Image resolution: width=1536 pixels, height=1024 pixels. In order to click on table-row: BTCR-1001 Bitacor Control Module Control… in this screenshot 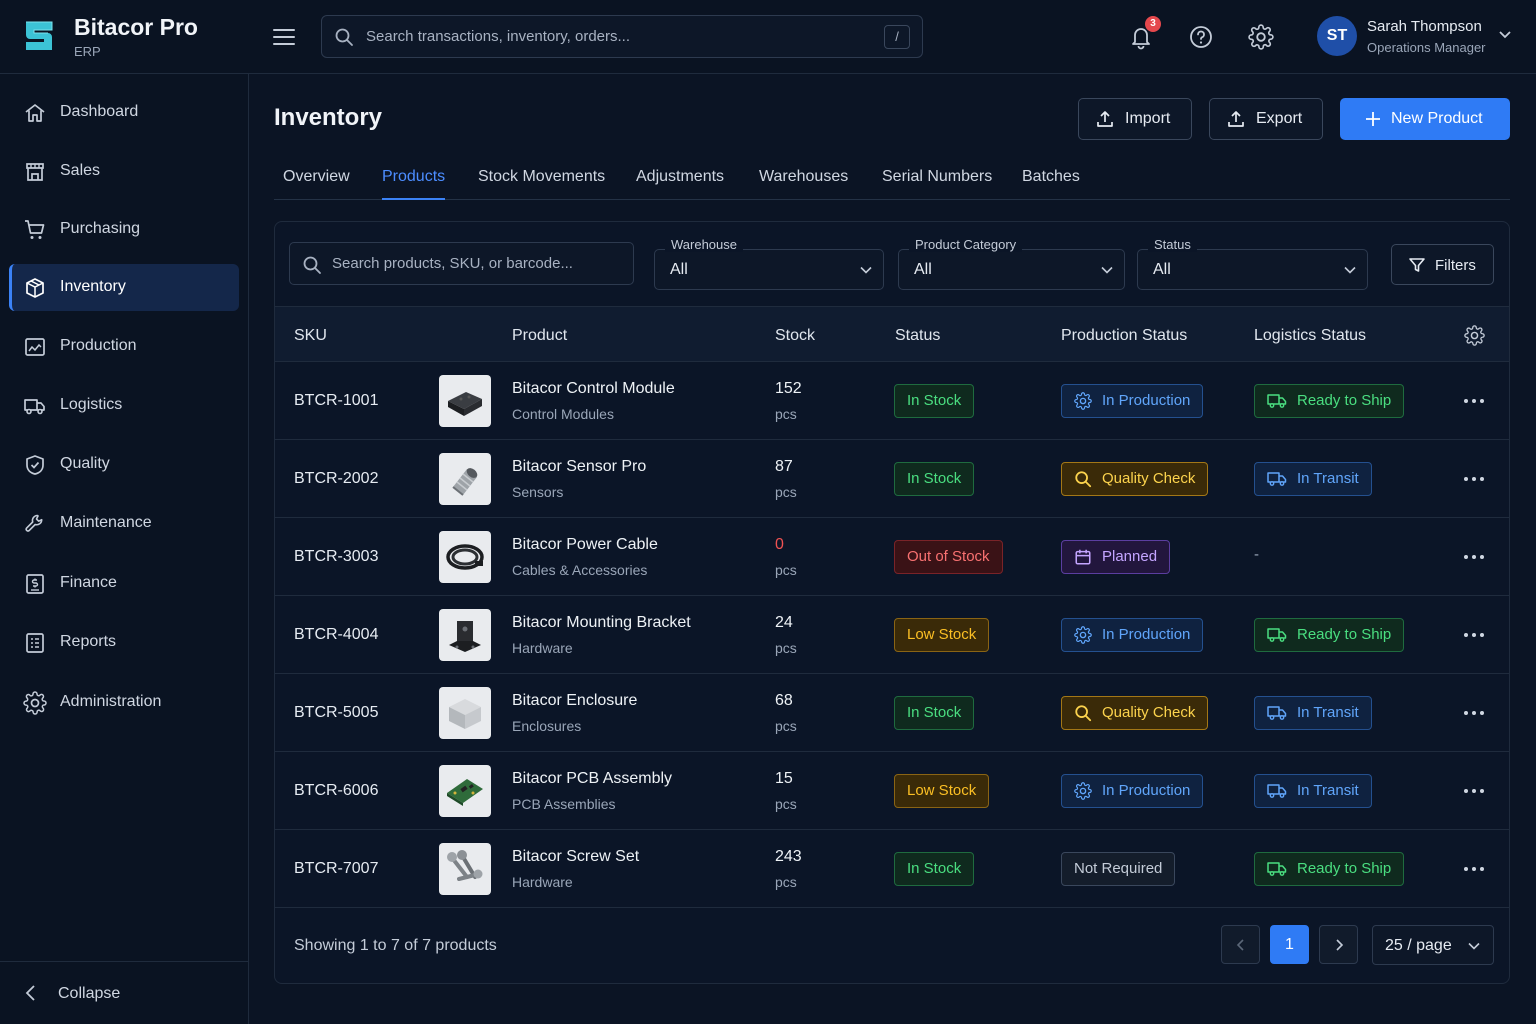, I will do `click(892, 401)`.